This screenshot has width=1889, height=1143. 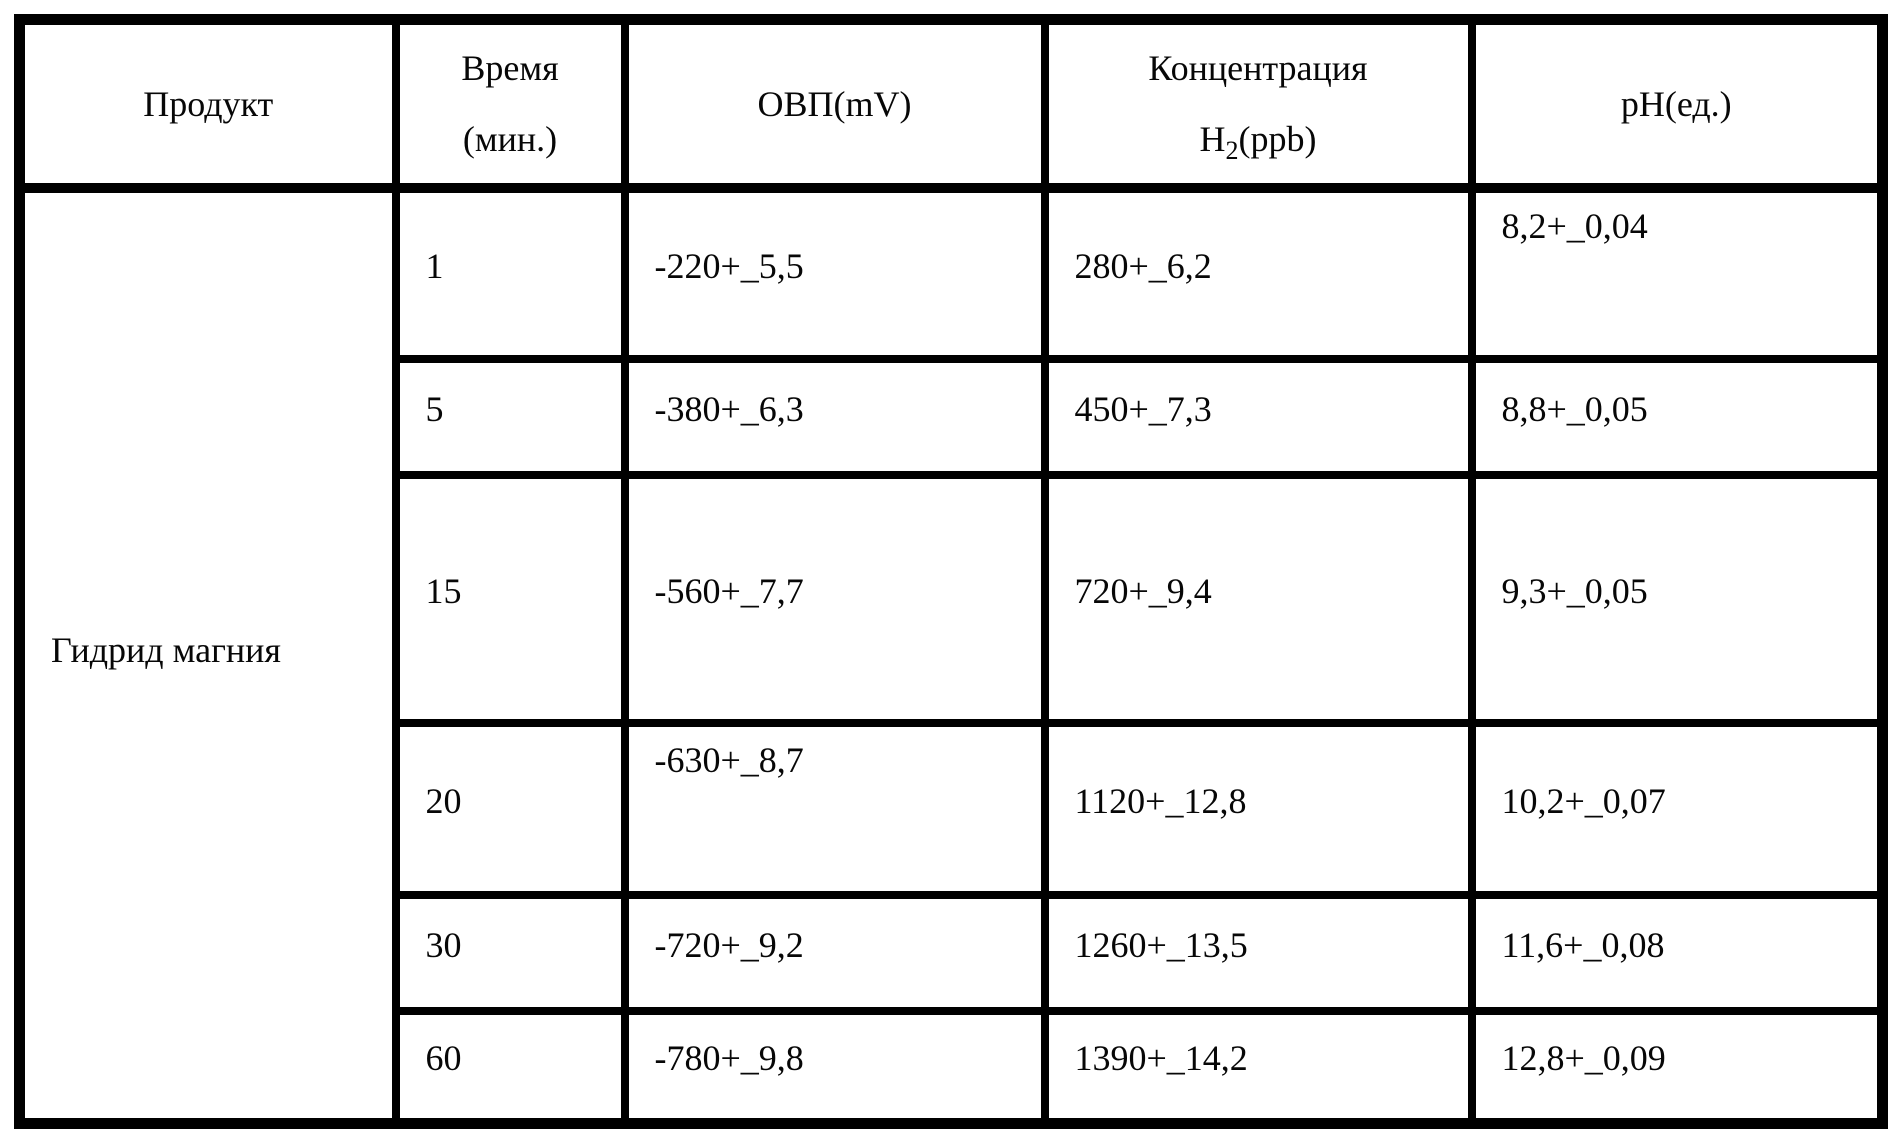 I want to click on table-row: 60 -780+_9,8 1390+_14,2 12,8+_0,09, so click(x=953, y=1067).